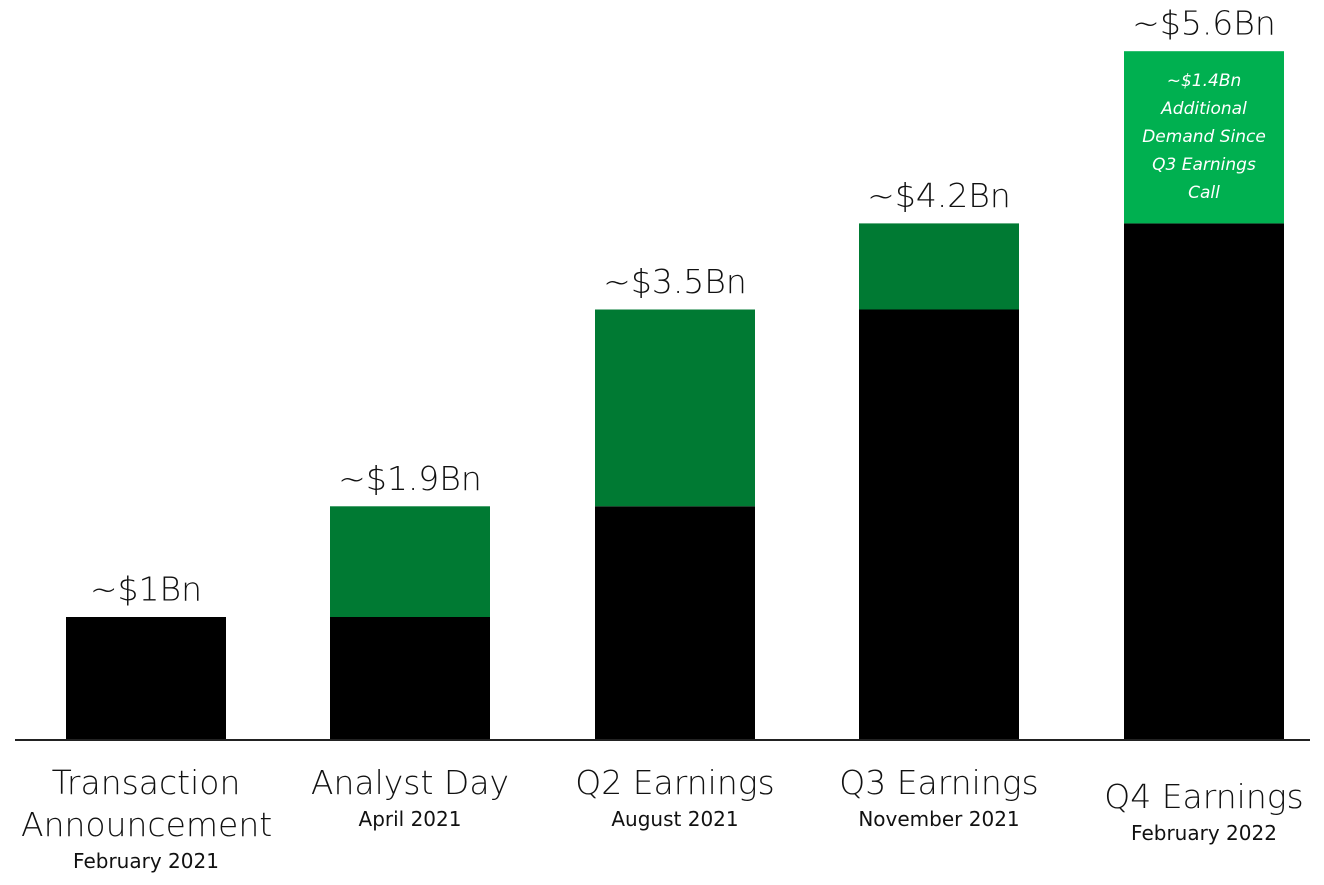  I want to click on annotation-line: Q3 Earnings, so click(1204, 165).